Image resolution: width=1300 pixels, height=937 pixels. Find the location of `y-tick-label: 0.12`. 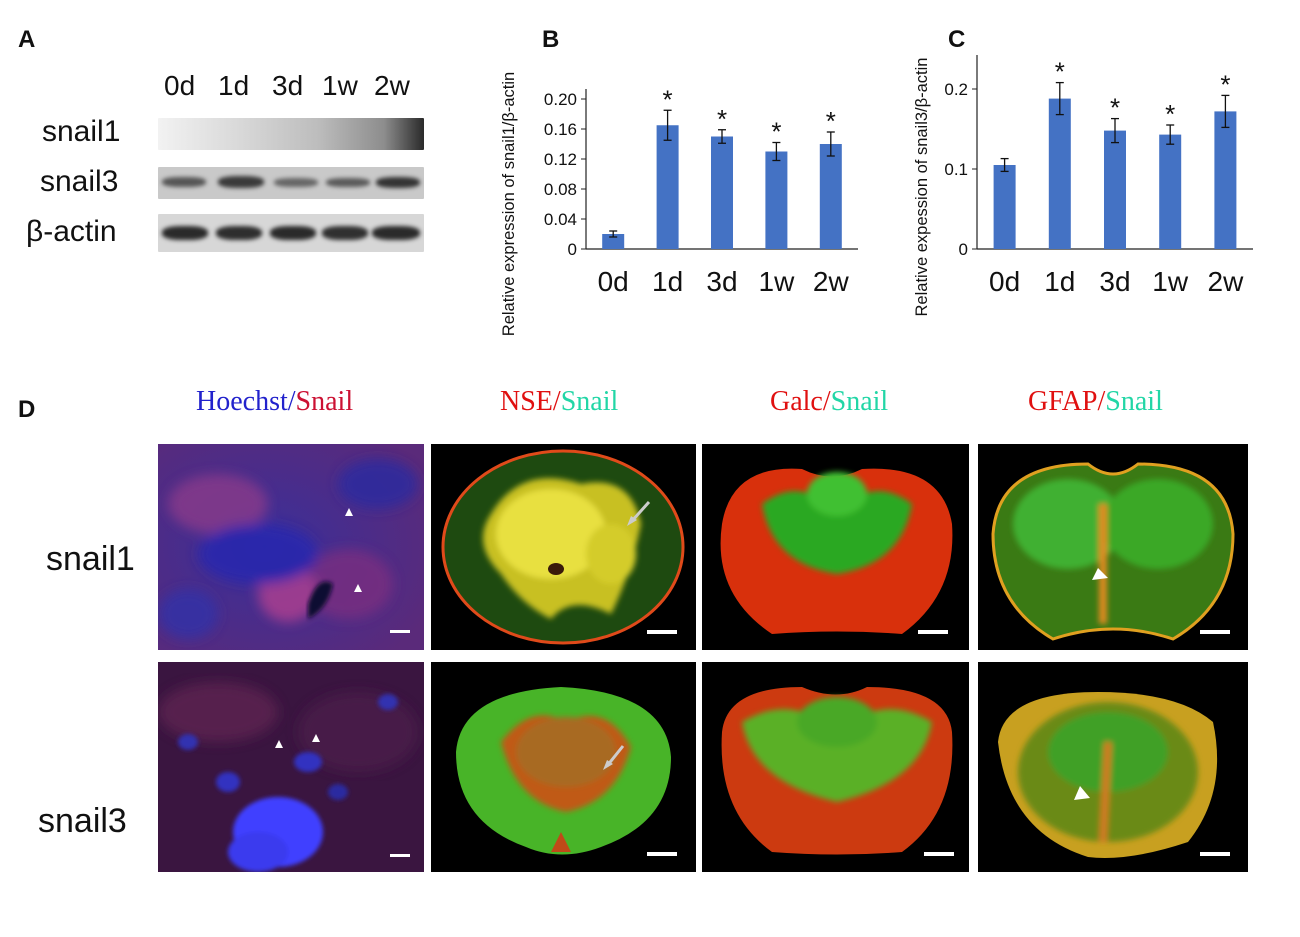

y-tick-label: 0.12 is located at coordinates (560, 159).